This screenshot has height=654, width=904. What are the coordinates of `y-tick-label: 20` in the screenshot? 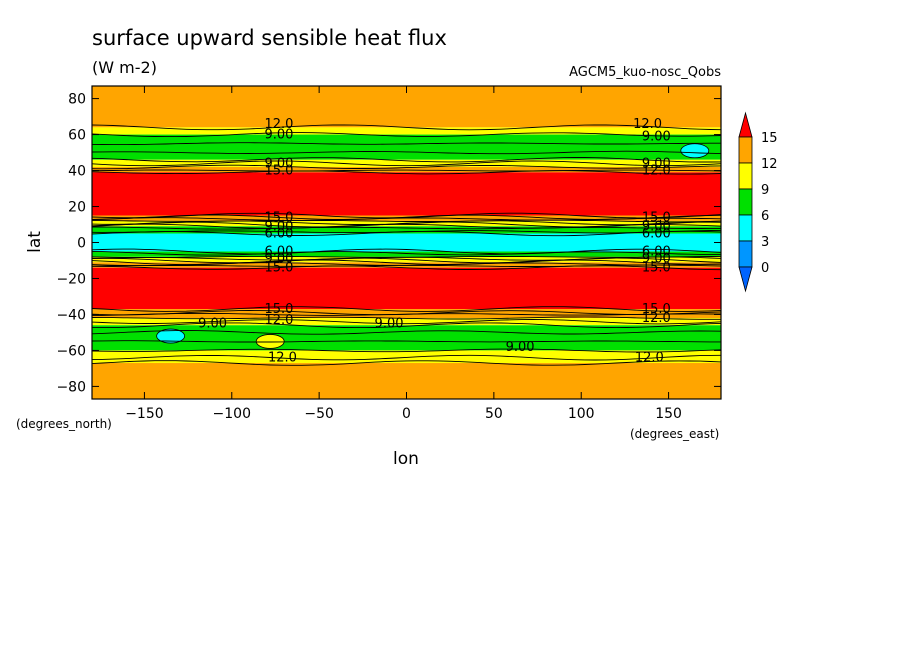 It's located at (77, 208).